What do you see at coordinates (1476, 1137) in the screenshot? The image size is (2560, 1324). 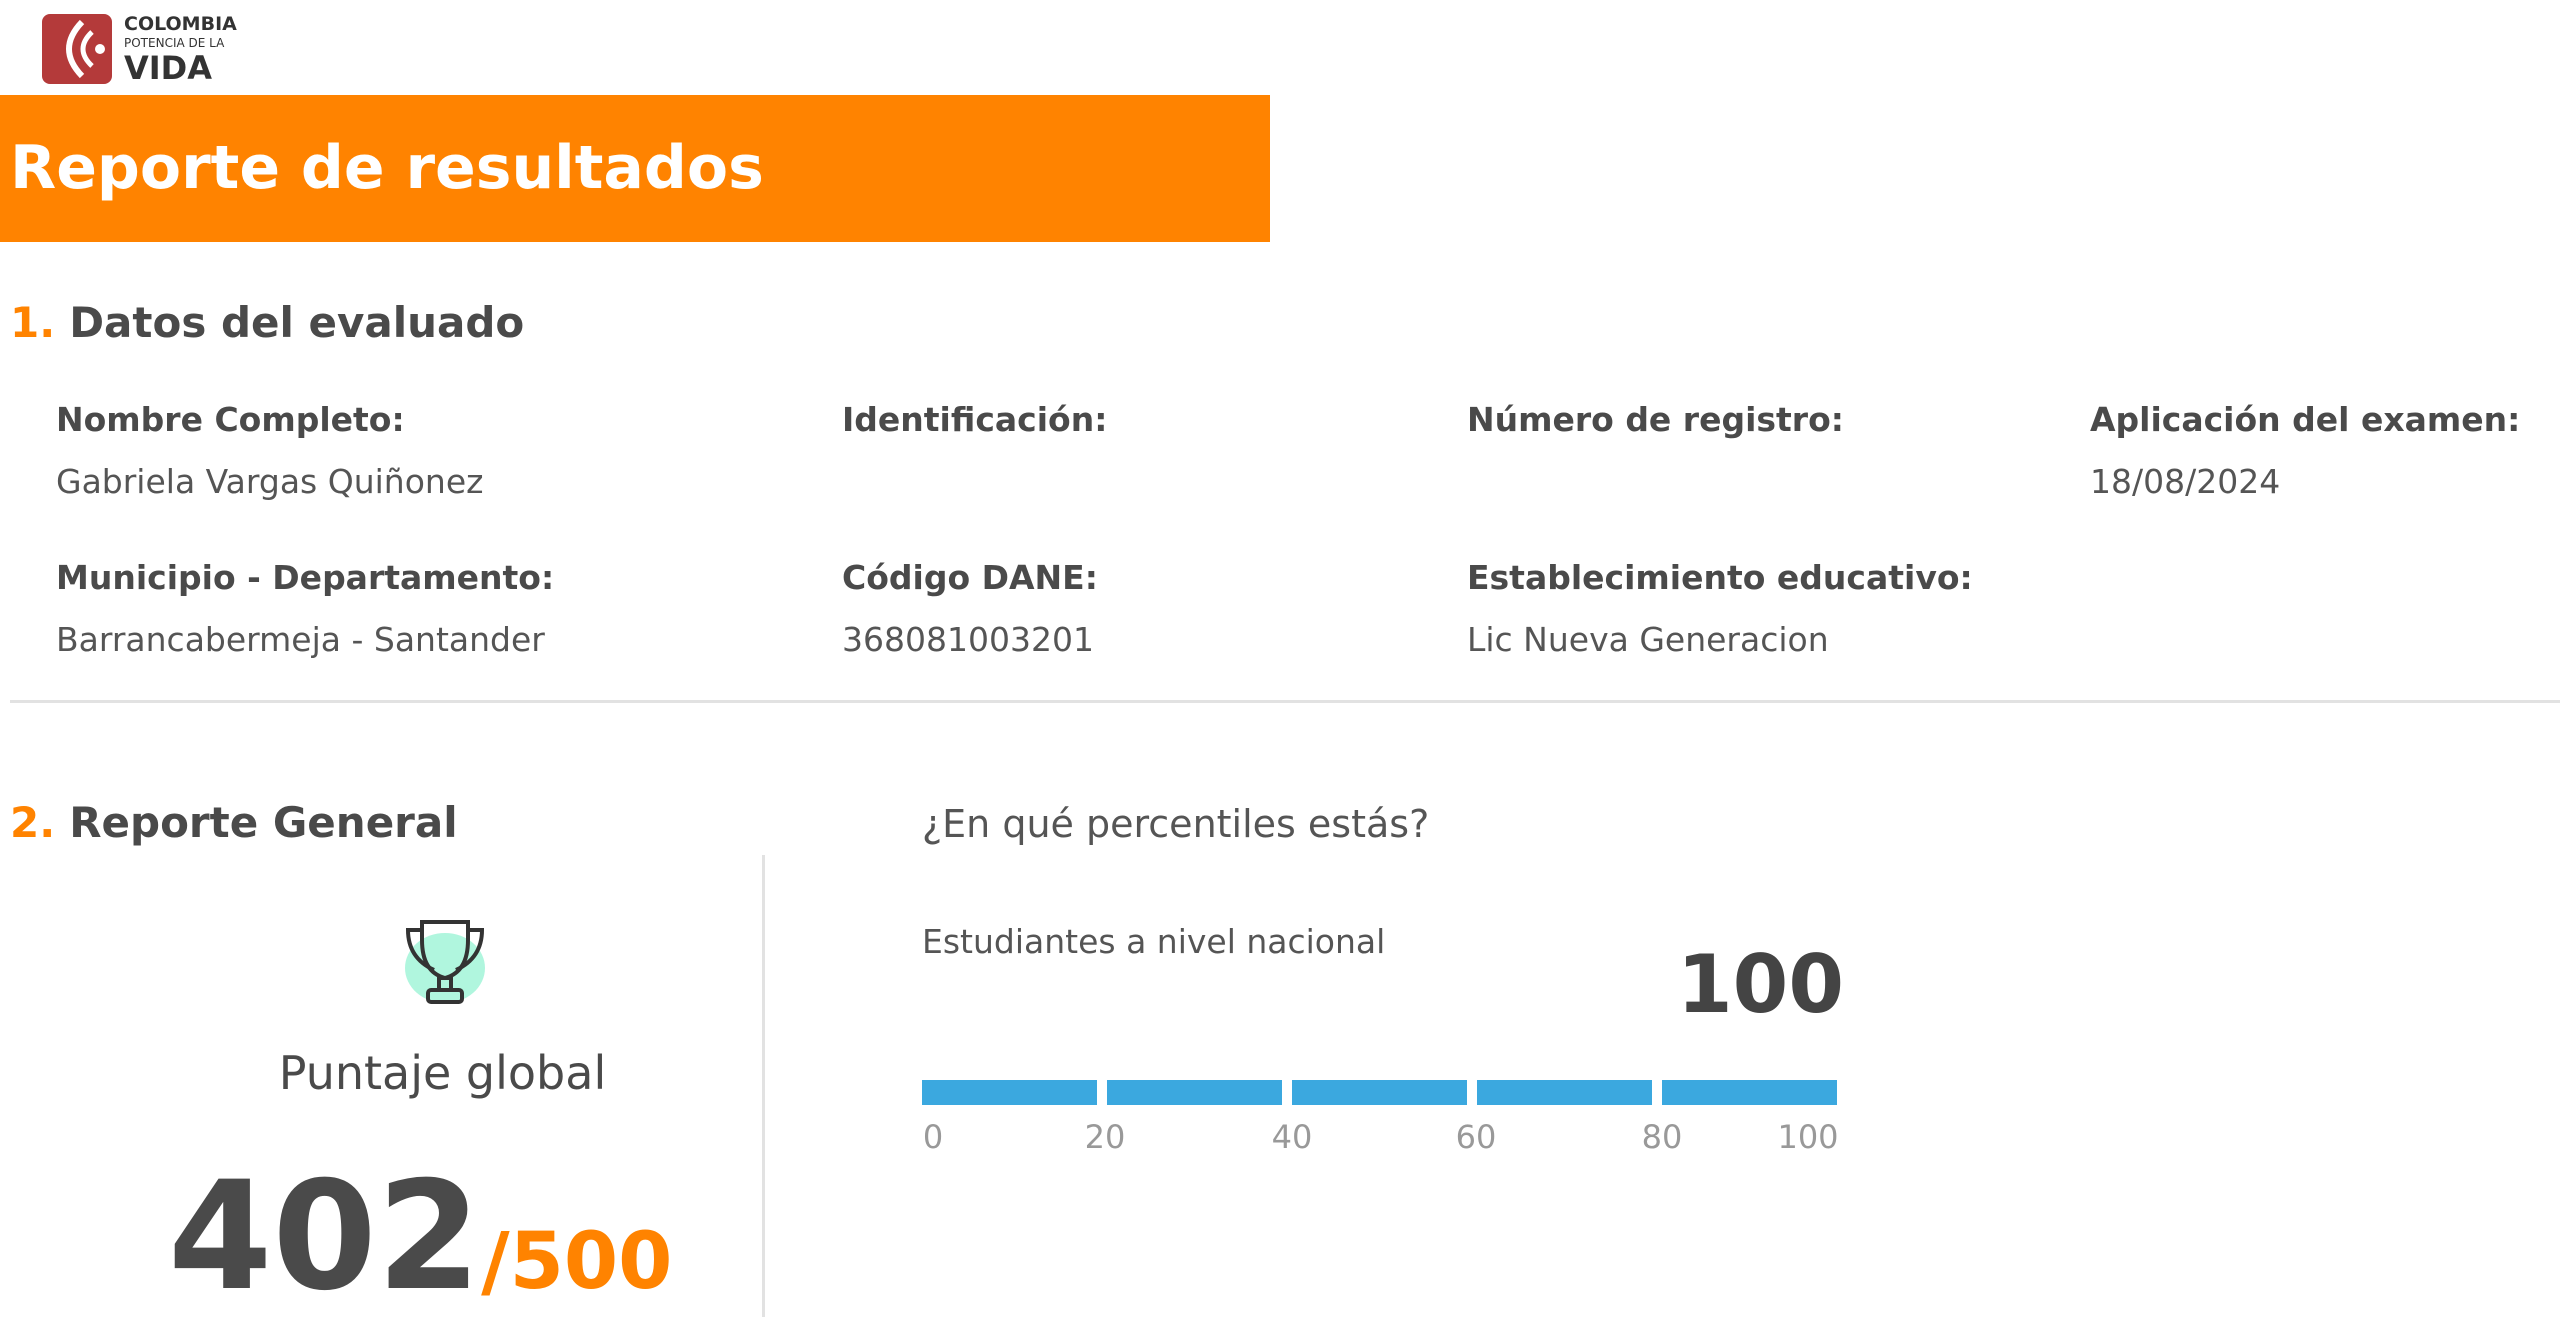 I see `tick-label: 60` at bounding box center [1476, 1137].